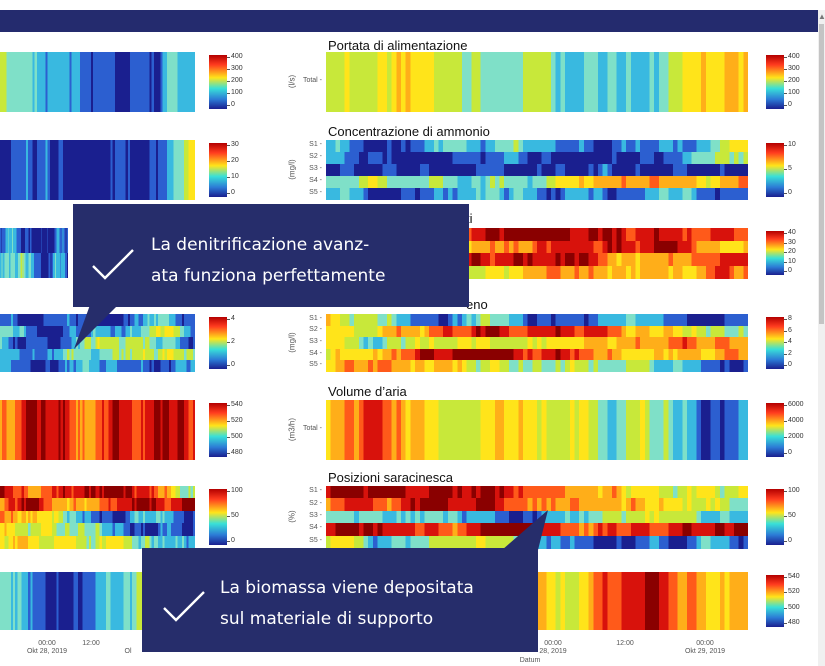 The height and width of the screenshot is (666, 825). Describe the element at coordinates (821, 338) in the screenshot. I see `scrollbar` at that location.